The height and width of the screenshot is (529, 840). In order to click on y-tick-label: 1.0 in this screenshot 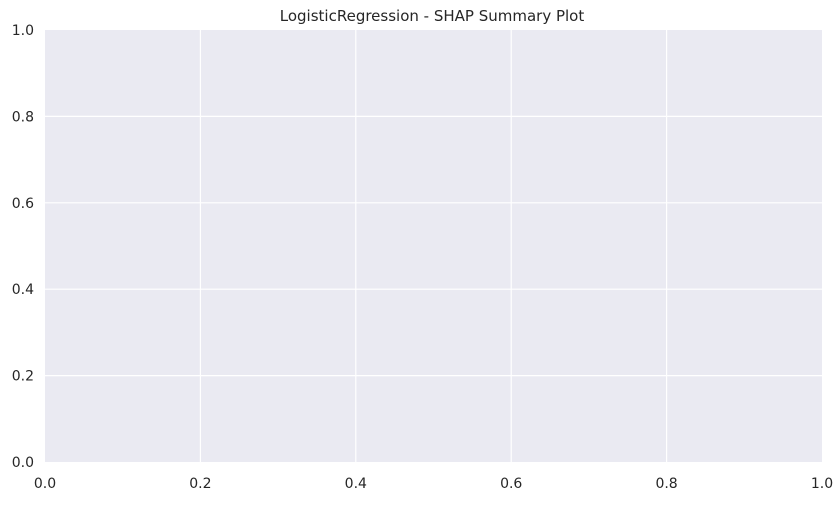, I will do `click(23, 31)`.